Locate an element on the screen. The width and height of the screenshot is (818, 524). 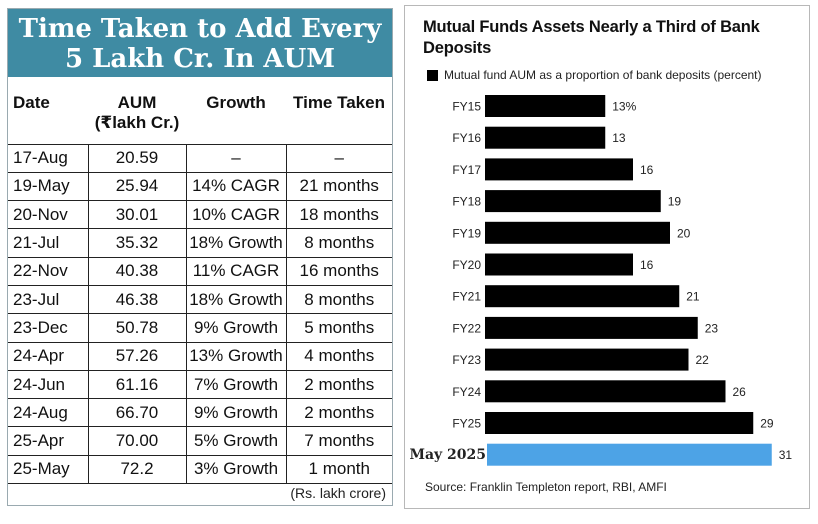
cell-growth: 5% Growth is located at coordinates (236, 441).